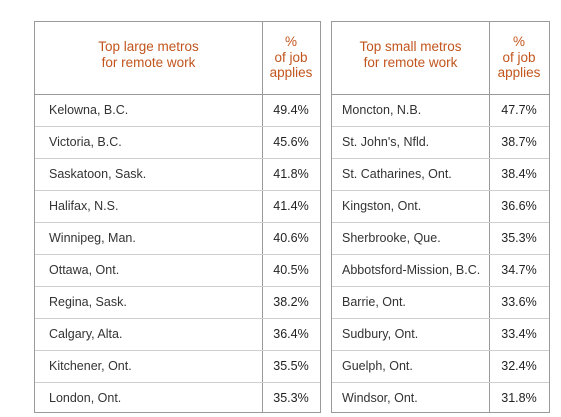 Image resolution: width=561 pixels, height=417 pixels. I want to click on city-name: Barrie, Ont., so click(374, 302).